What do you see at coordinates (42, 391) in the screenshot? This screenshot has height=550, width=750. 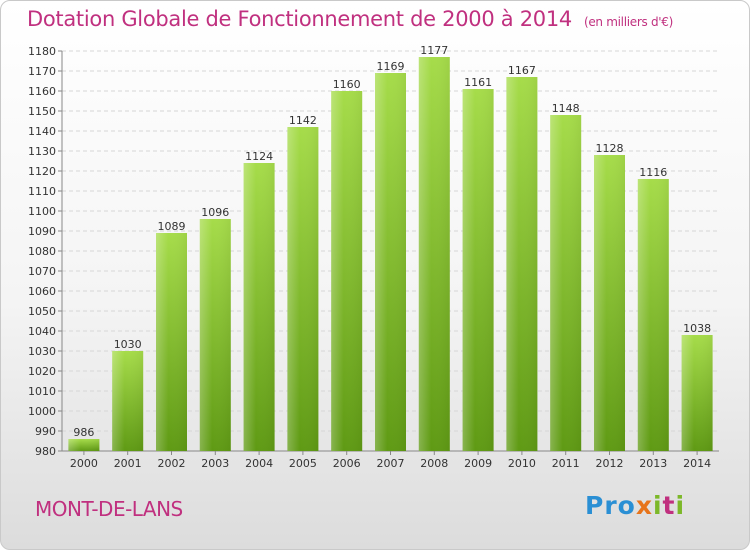 I see `y-tick-label: 1010` at bounding box center [42, 391].